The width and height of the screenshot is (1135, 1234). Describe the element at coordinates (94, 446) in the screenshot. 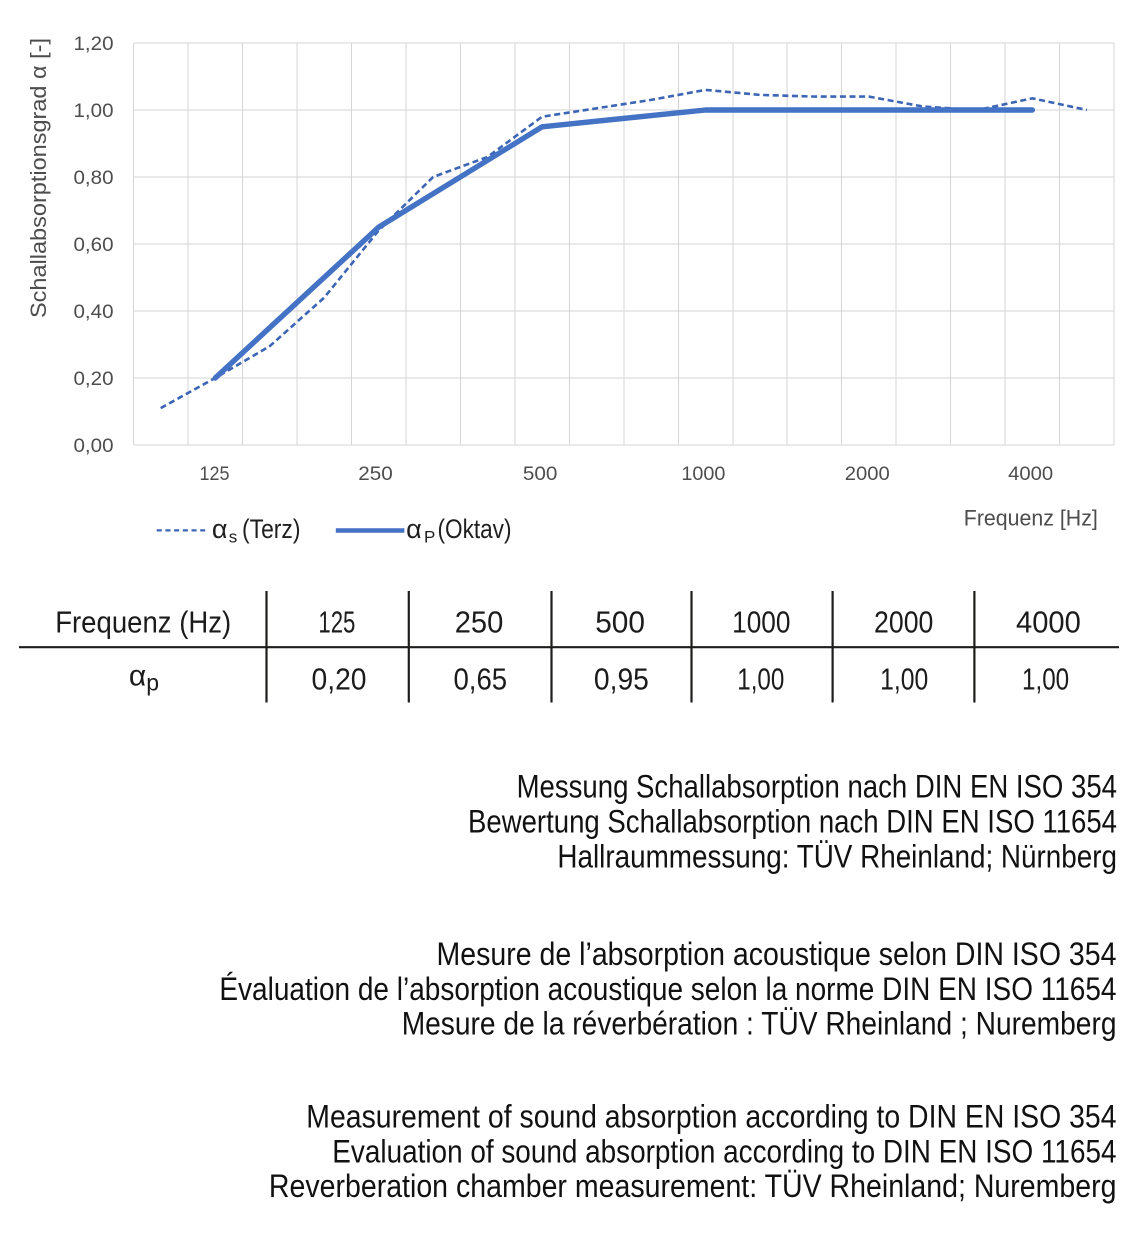

I see `svg-text: 0,00` at that location.